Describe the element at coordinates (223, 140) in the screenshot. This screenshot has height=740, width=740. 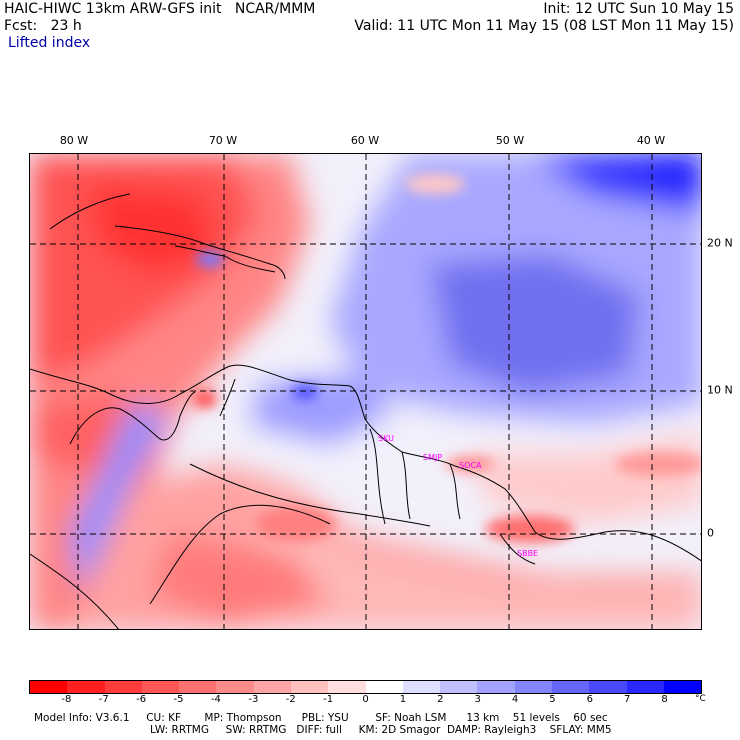
I see `lon-label-70w: 70 W` at that location.